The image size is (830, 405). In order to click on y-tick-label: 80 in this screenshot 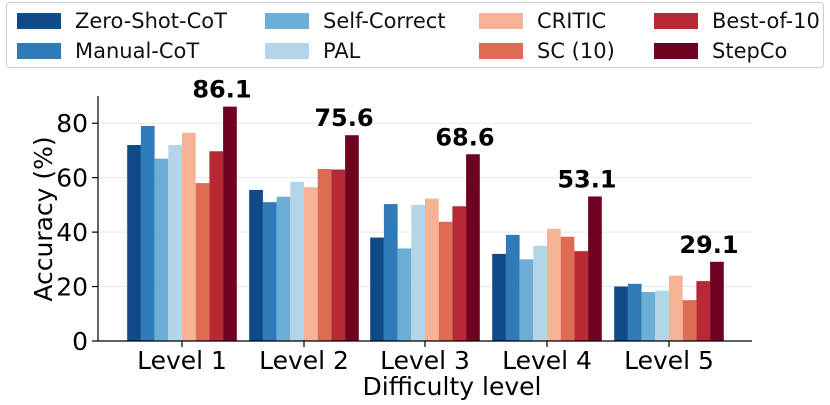, I will do `click(72, 123)`.